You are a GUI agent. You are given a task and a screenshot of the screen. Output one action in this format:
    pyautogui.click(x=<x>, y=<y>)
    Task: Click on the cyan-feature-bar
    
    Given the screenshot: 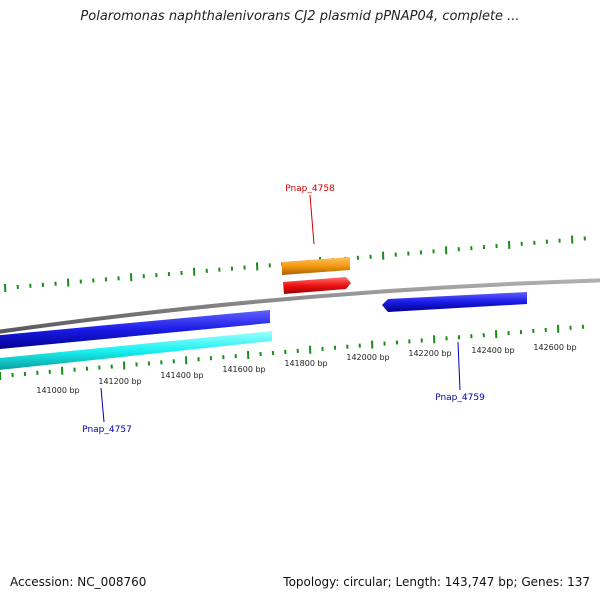 What is the action you would take?
    pyautogui.click(x=136, y=351)
    